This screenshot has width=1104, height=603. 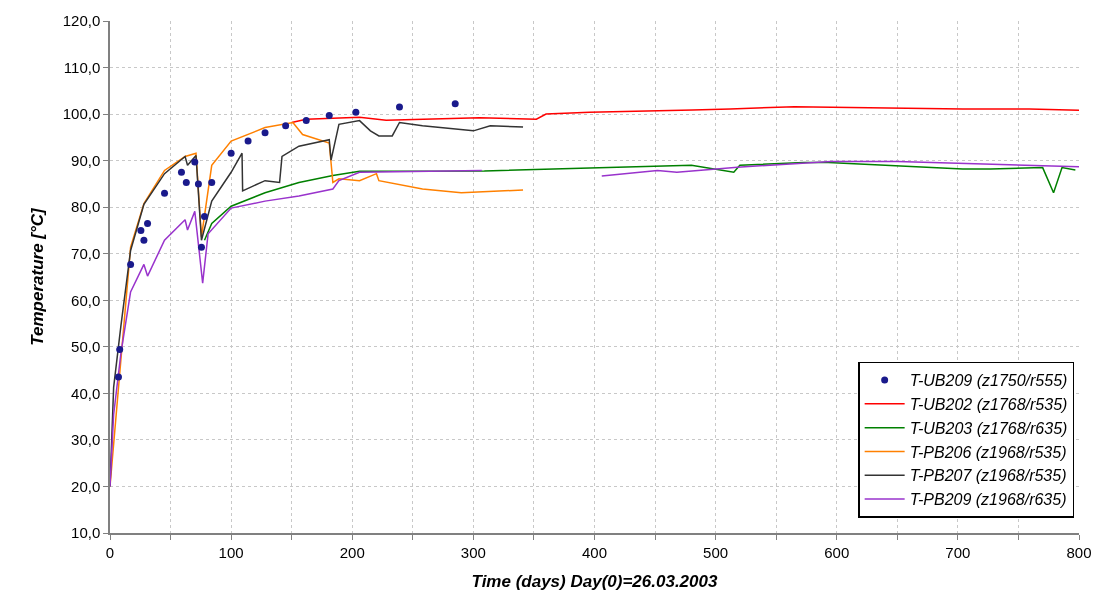 I want to click on x-tick-label: 600, so click(x=837, y=552).